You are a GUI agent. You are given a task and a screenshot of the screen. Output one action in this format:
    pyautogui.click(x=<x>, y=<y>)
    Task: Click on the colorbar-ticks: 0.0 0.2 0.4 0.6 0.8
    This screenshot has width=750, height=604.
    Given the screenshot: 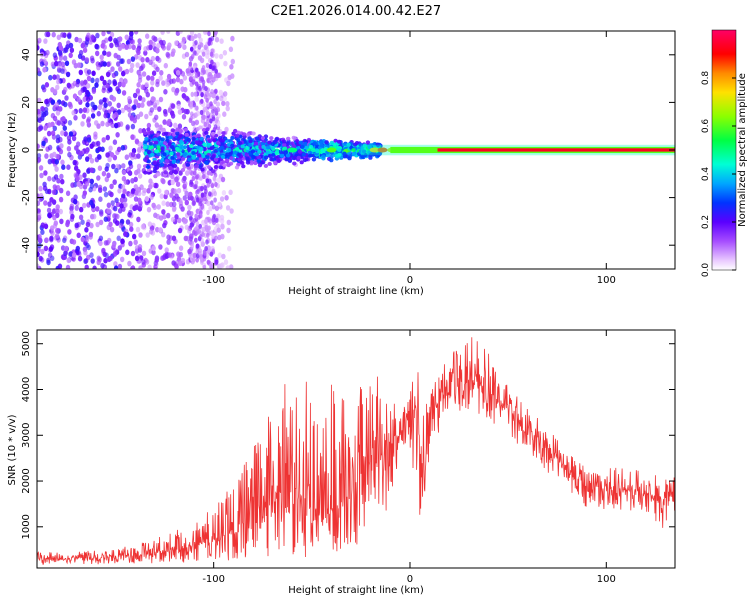 What is the action you would take?
    pyautogui.click(x=718, y=174)
    